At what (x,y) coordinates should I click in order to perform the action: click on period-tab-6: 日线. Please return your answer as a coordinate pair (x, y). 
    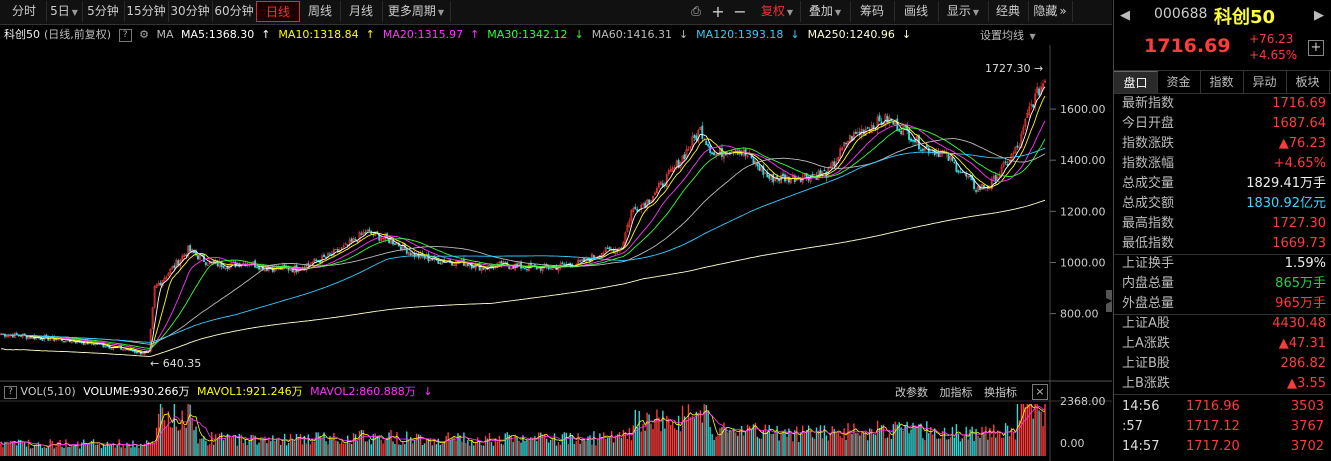
    Looking at the image, I should click on (278, 11).